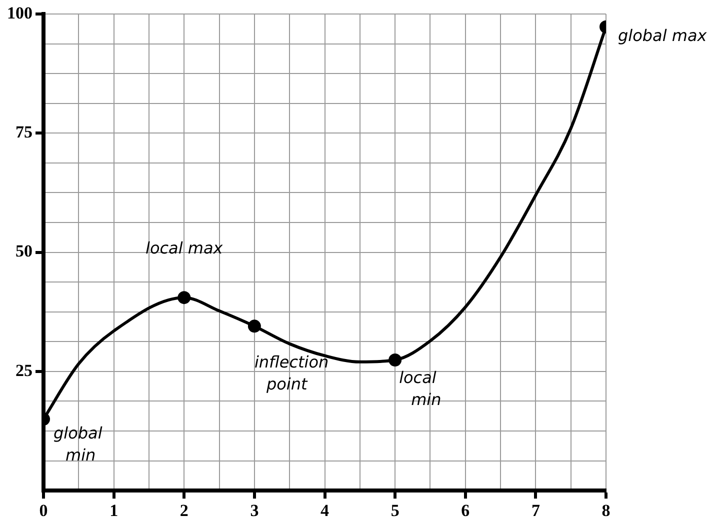  Describe the element at coordinates (395, 510) in the screenshot. I see `x-tick-label: 5` at that location.